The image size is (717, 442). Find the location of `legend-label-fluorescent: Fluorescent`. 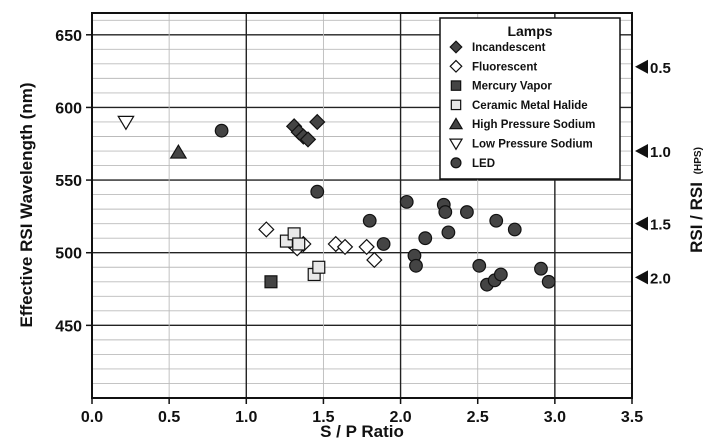

legend-label-fluorescent: Fluorescent is located at coordinates (504, 67).